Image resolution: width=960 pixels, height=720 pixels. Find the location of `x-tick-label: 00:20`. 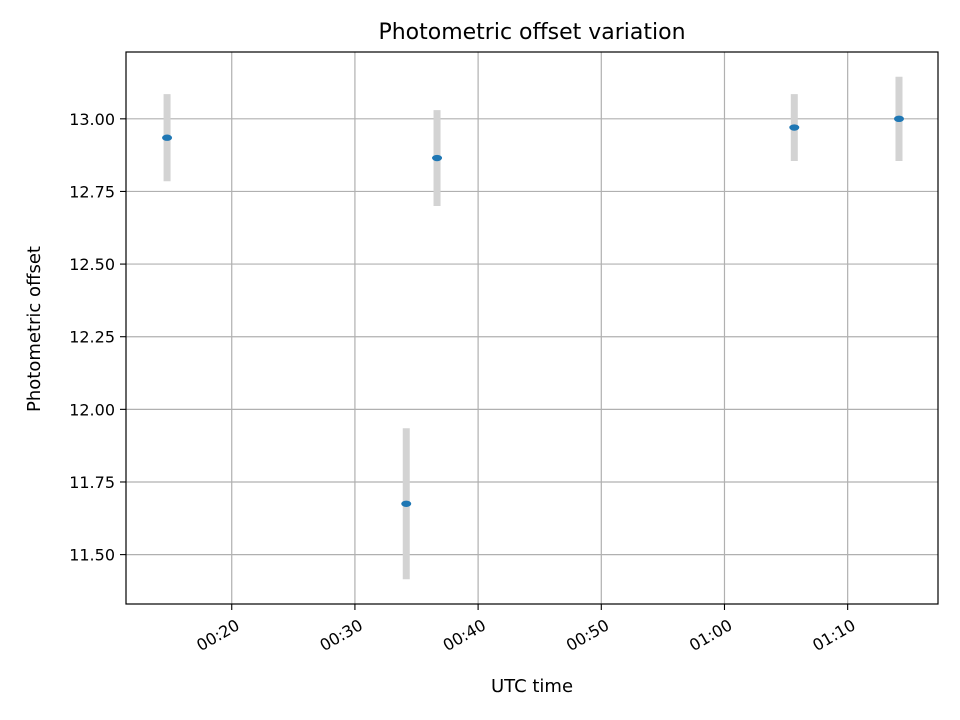

x-tick-label: 00:20 is located at coordinates (217, 635).